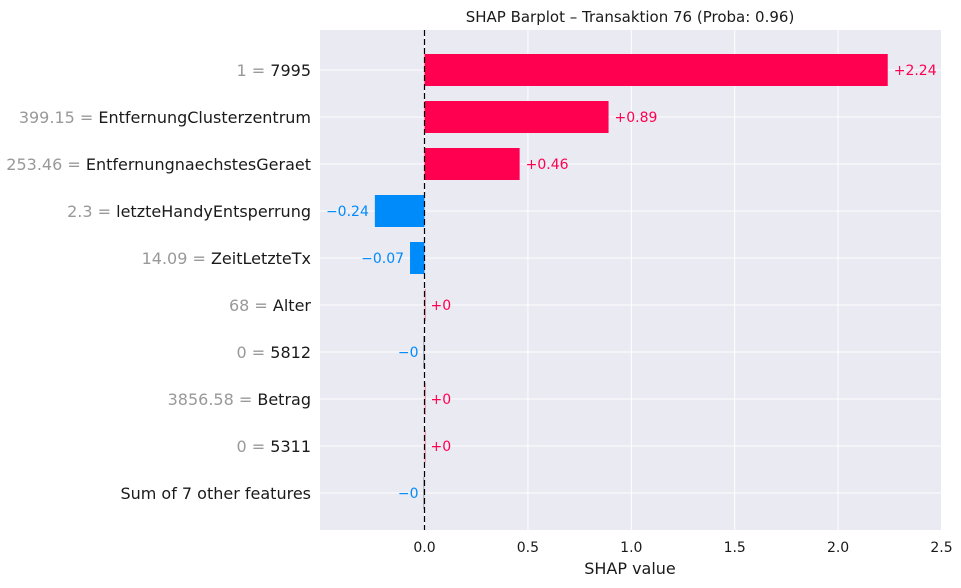 This screenshot has height=588, width=961. Describe the element at coordinates (198, 164) in the screenshot. I see `feature-name: EntfernungnaechstesGeraet` at that location.